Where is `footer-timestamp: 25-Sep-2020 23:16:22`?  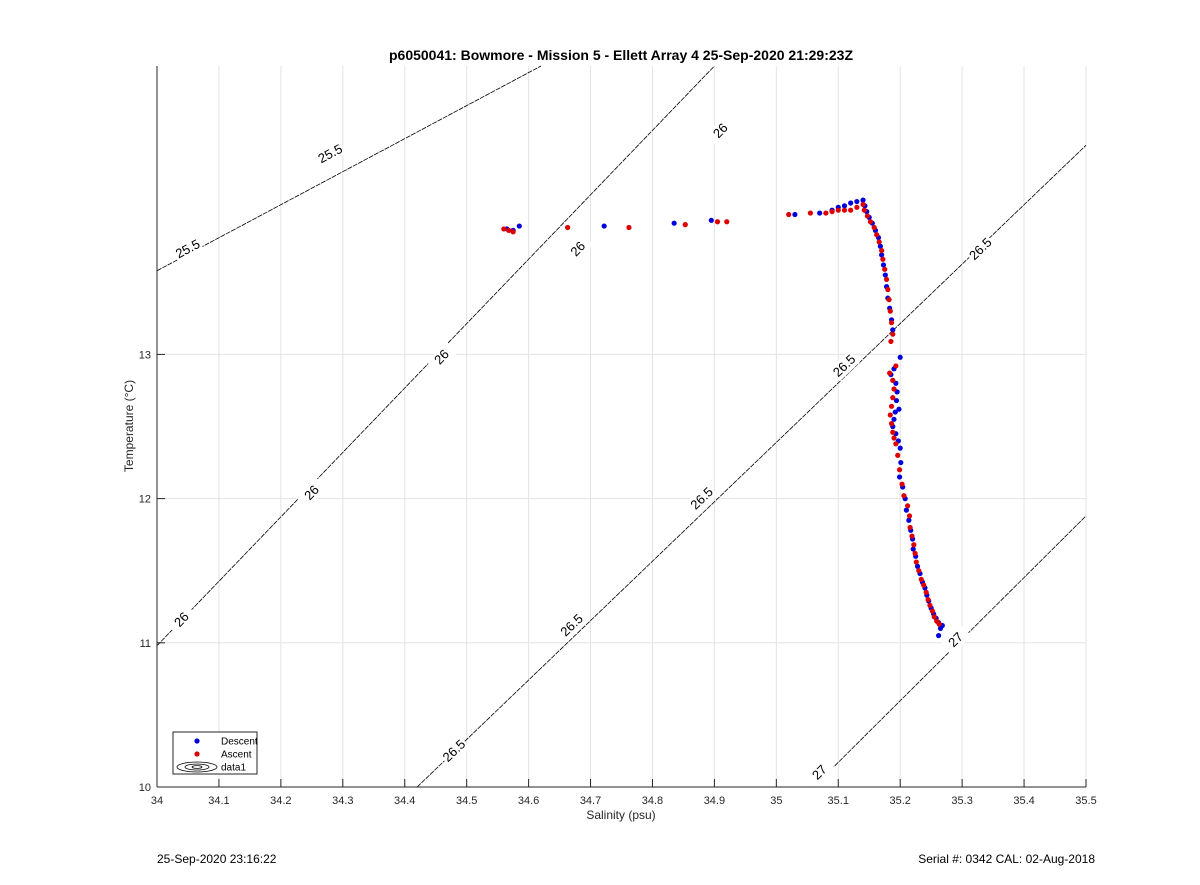 footer-timestamp: 25-Sep-2020 23:16:22 is located at coordinates (217, 859).